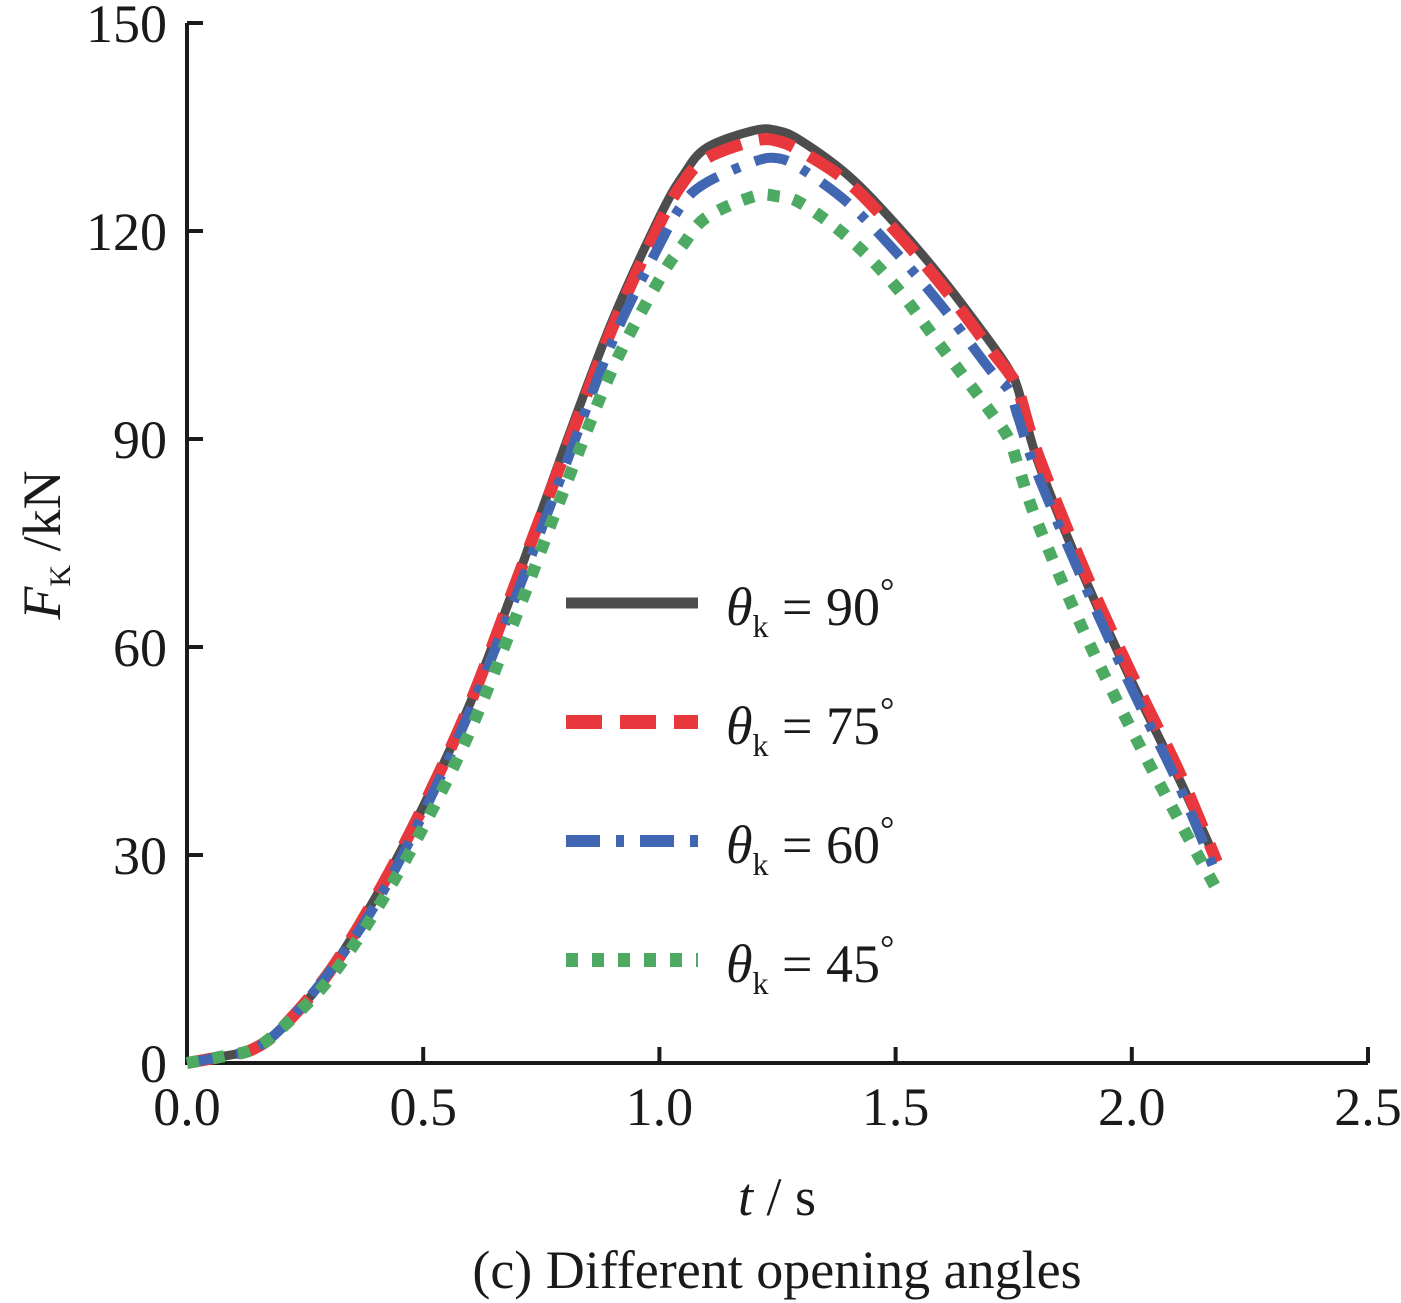  I want to click on legend-label-75: θk = 75°, so click(810, 726).